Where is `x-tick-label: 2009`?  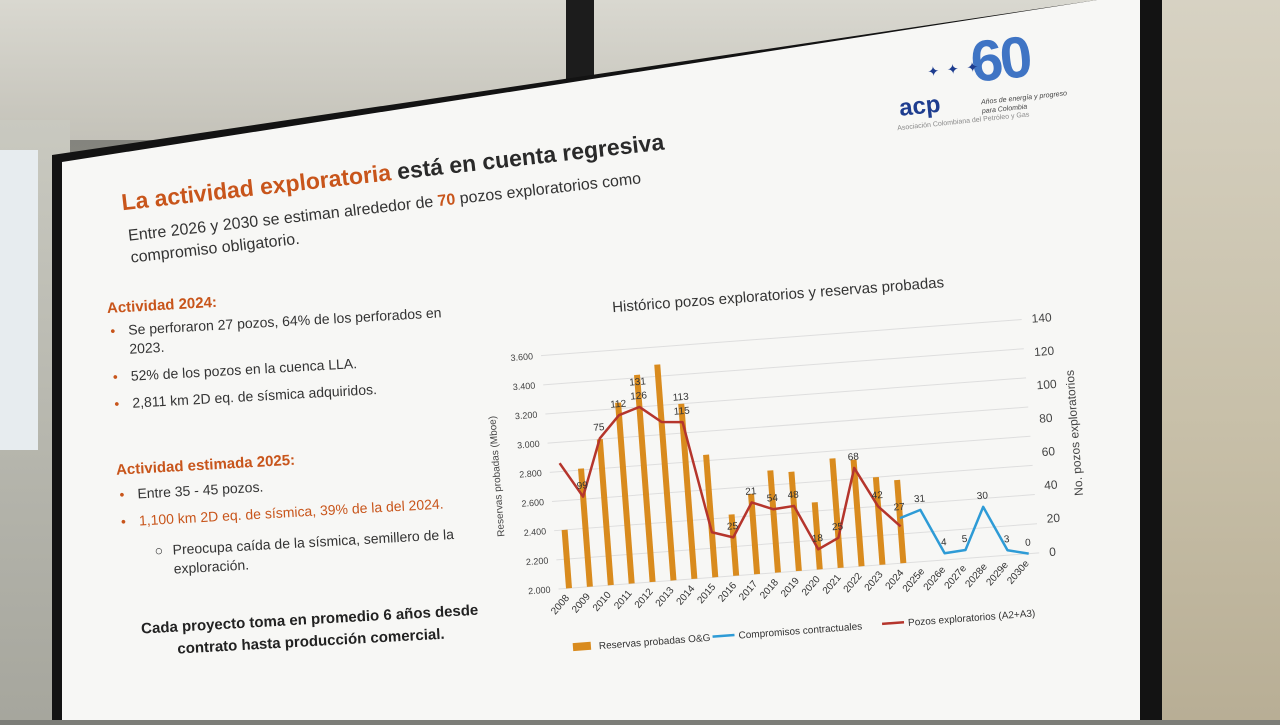
x-tick-label: 2009 is located at coordinates (581, 603).